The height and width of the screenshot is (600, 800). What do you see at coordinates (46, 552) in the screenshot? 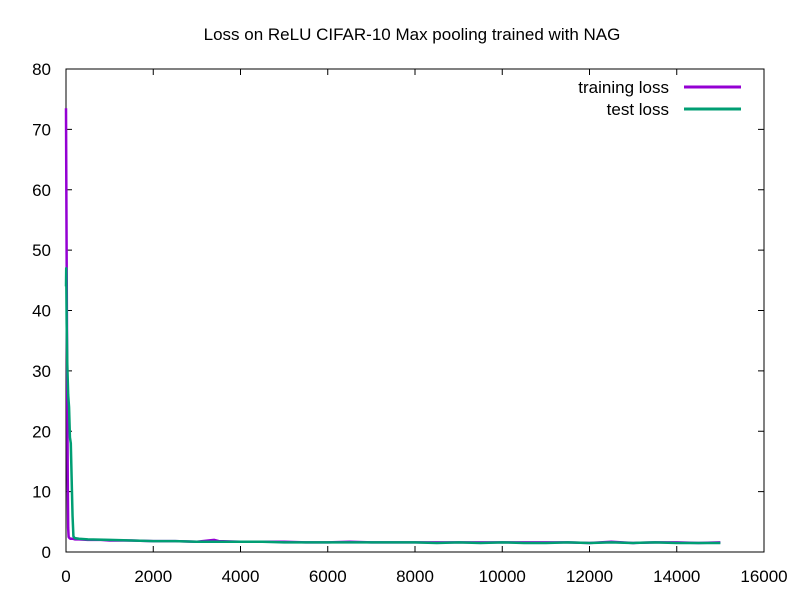
I see `y-tick-label: 0` at bounding box center [46, 552].